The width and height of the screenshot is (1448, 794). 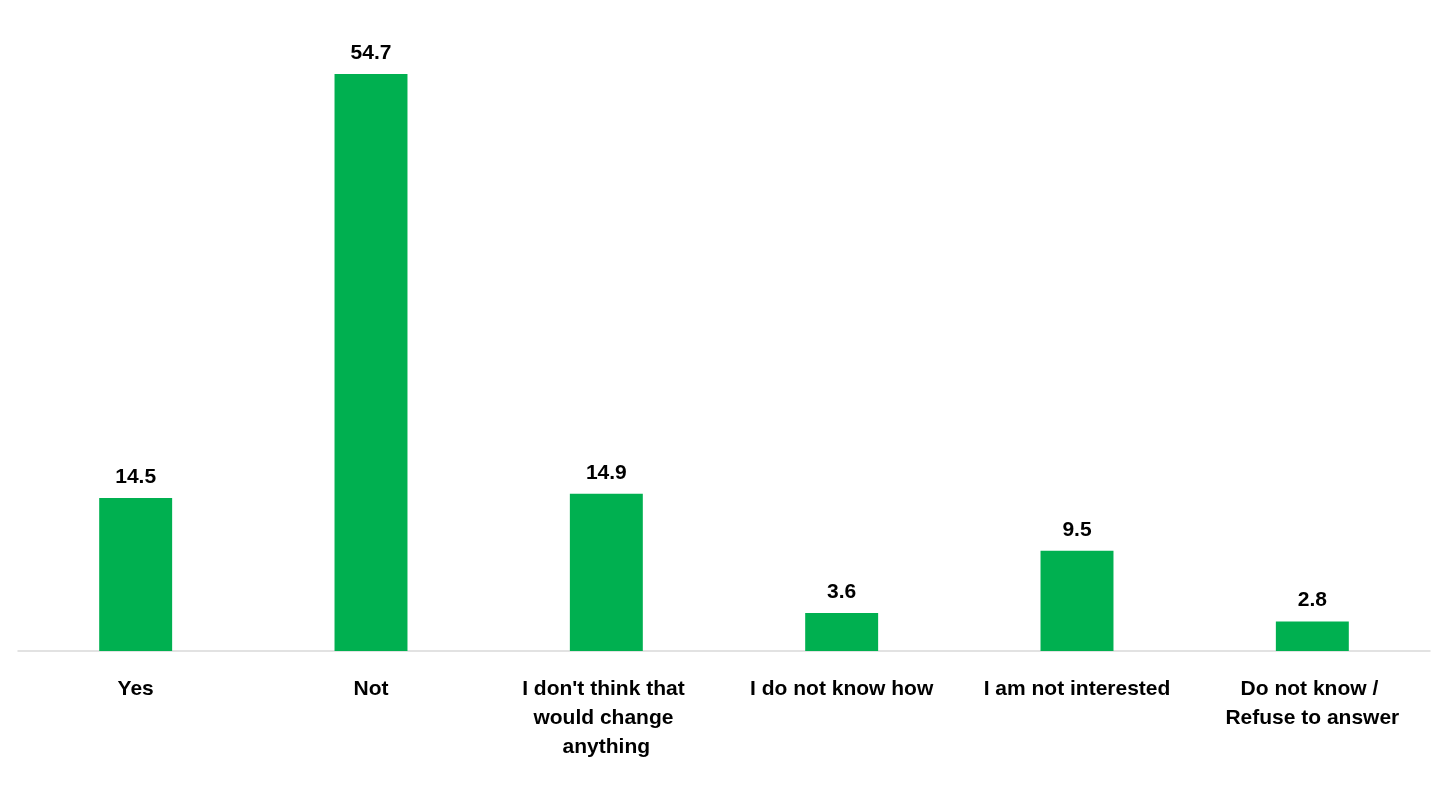 I want to click on x-tick-label: Do not know / Refuse to answer, so click(x=1312, y=702).